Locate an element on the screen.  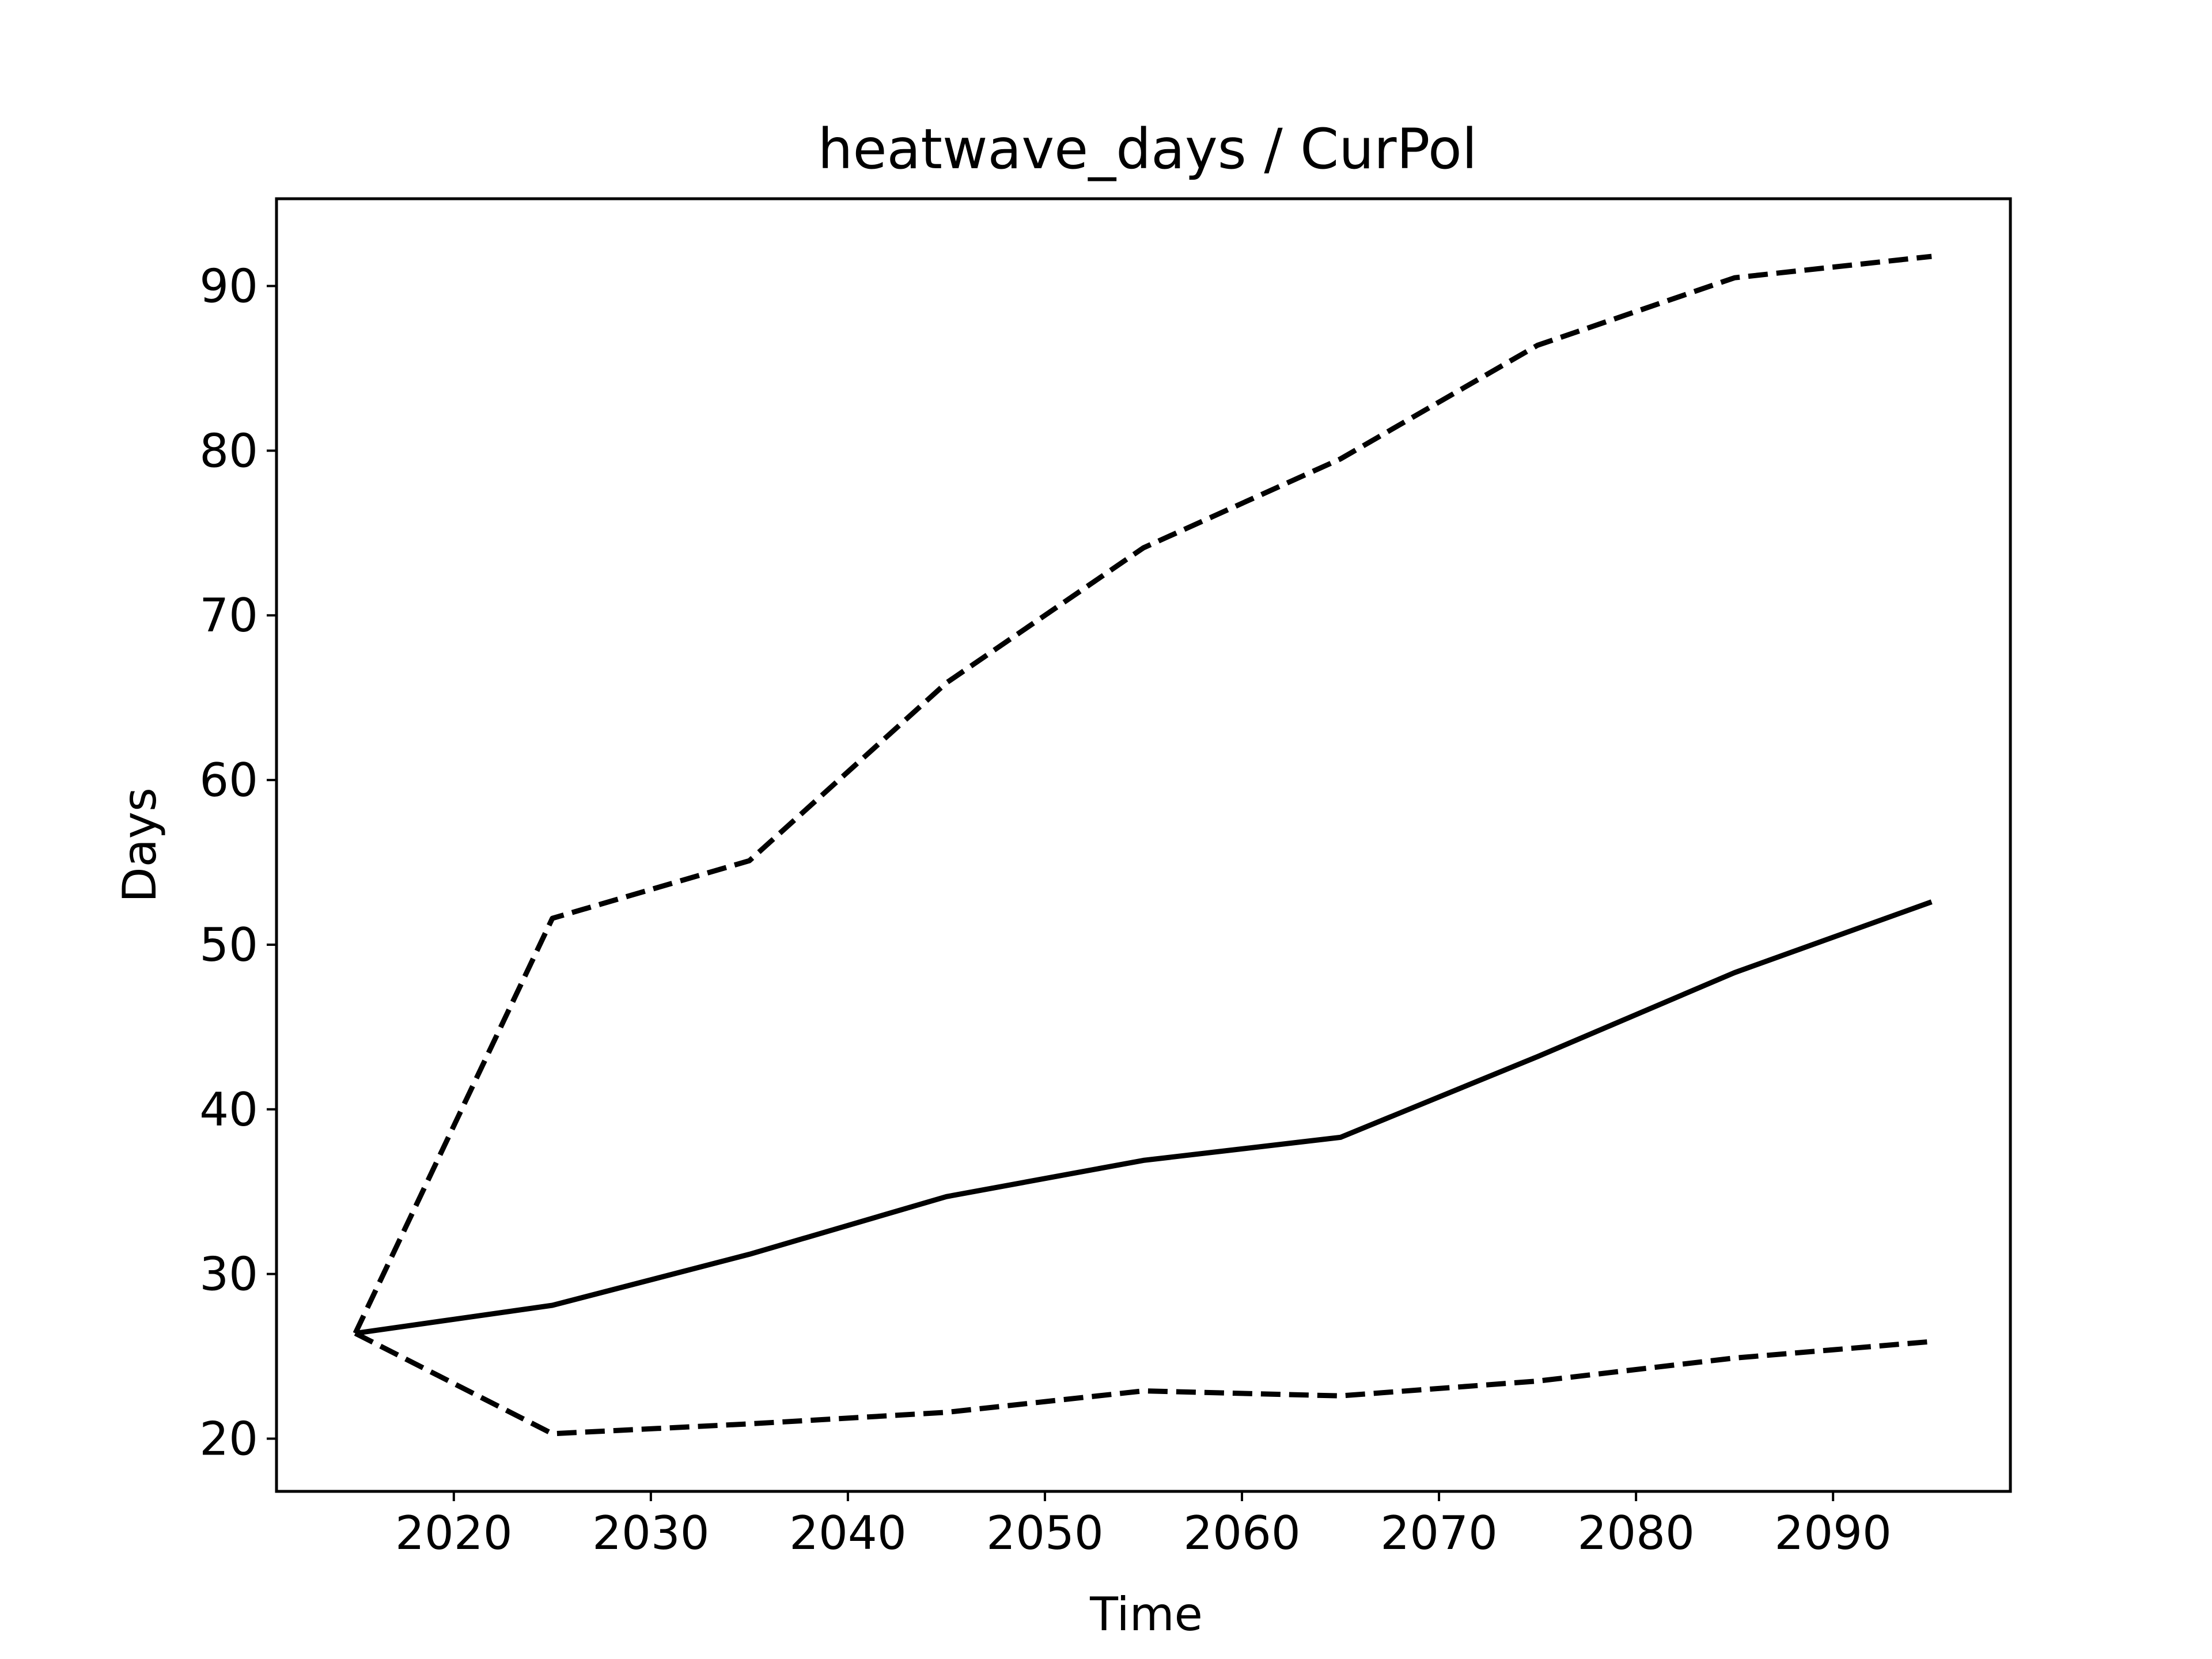
x-tick-label: 2050 is located at coordinates (1045, 1533).